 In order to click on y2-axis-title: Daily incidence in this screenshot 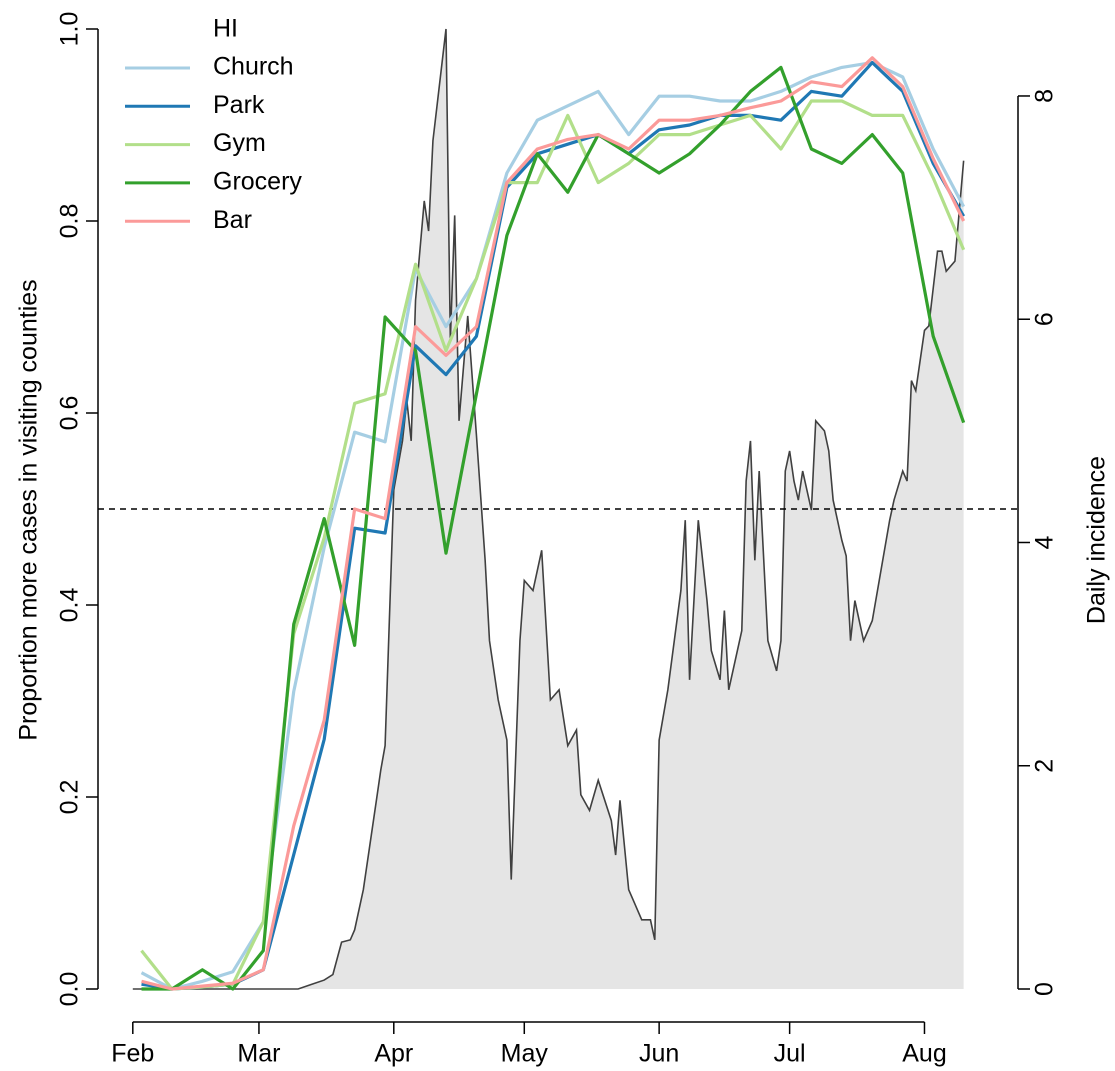, I will do `click(1097, 540)`.